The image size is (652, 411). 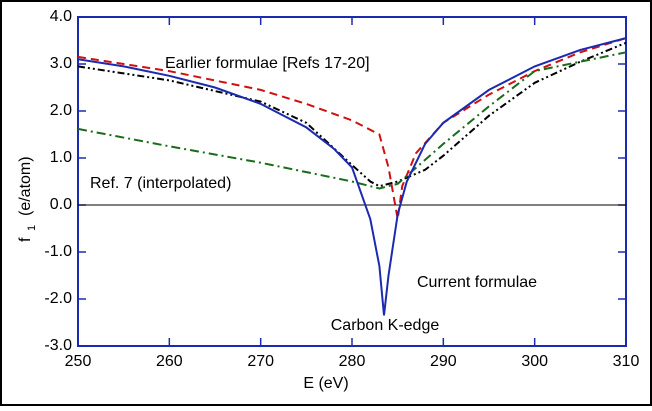 I want to click on x-tick-label: 310, so click(x=626, y=361).